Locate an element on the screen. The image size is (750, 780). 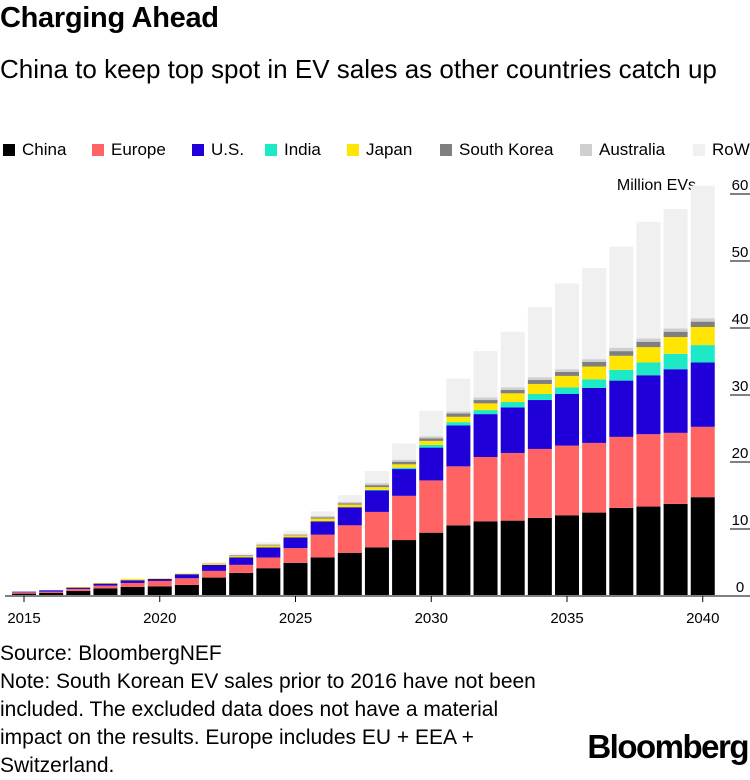
bar-segment-2027-row is located at coordinates (349, 498).